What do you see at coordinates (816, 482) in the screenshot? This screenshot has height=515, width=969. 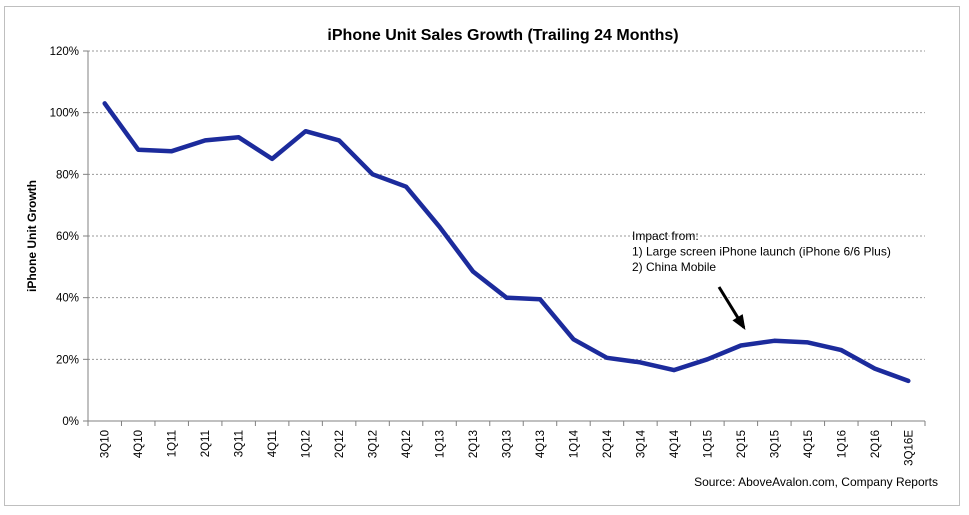 I see `source-note: Source: AboveAvalon.com, Company Reports` at bounding box center [816, 482].